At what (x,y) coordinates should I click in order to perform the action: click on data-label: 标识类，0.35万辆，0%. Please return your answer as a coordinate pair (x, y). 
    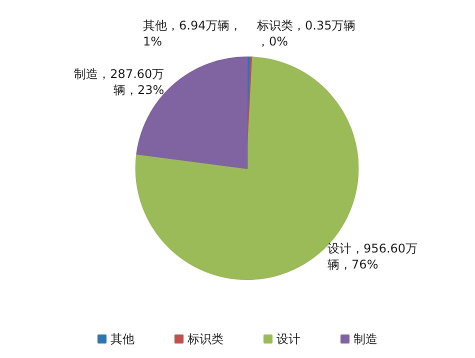
    Looking at the image, I should click on (306, 33).